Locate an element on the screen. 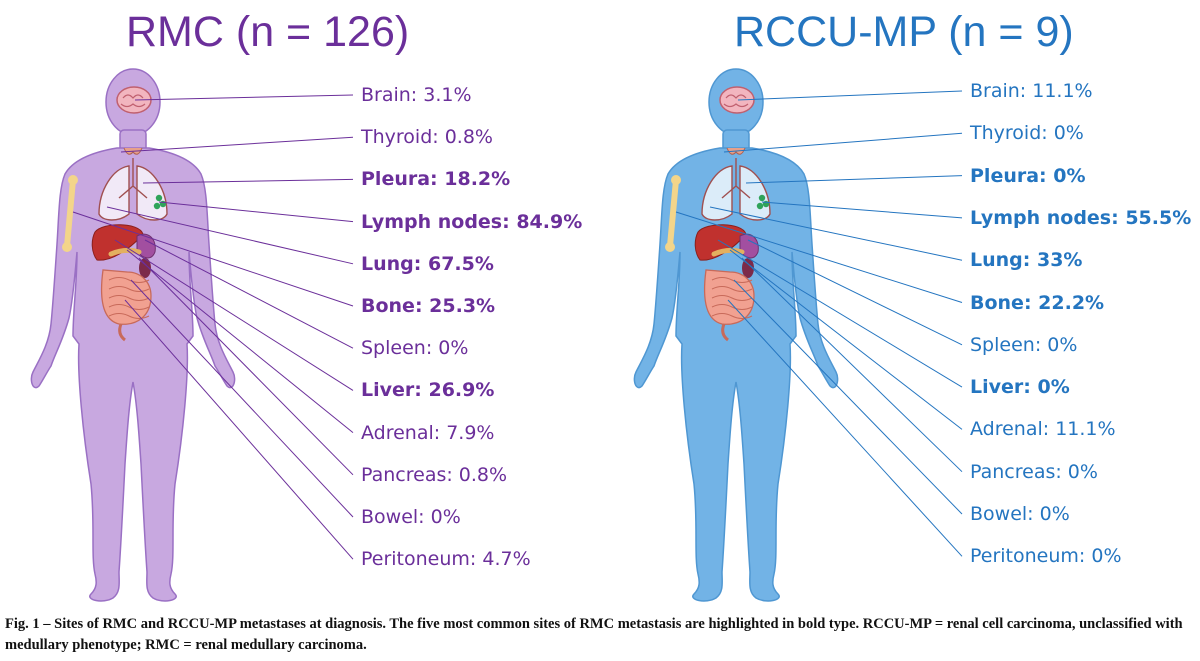 This screenshot has height=661, width=1200. site-label: Peritoneum: 0% is located at coordinates (1046, 556).